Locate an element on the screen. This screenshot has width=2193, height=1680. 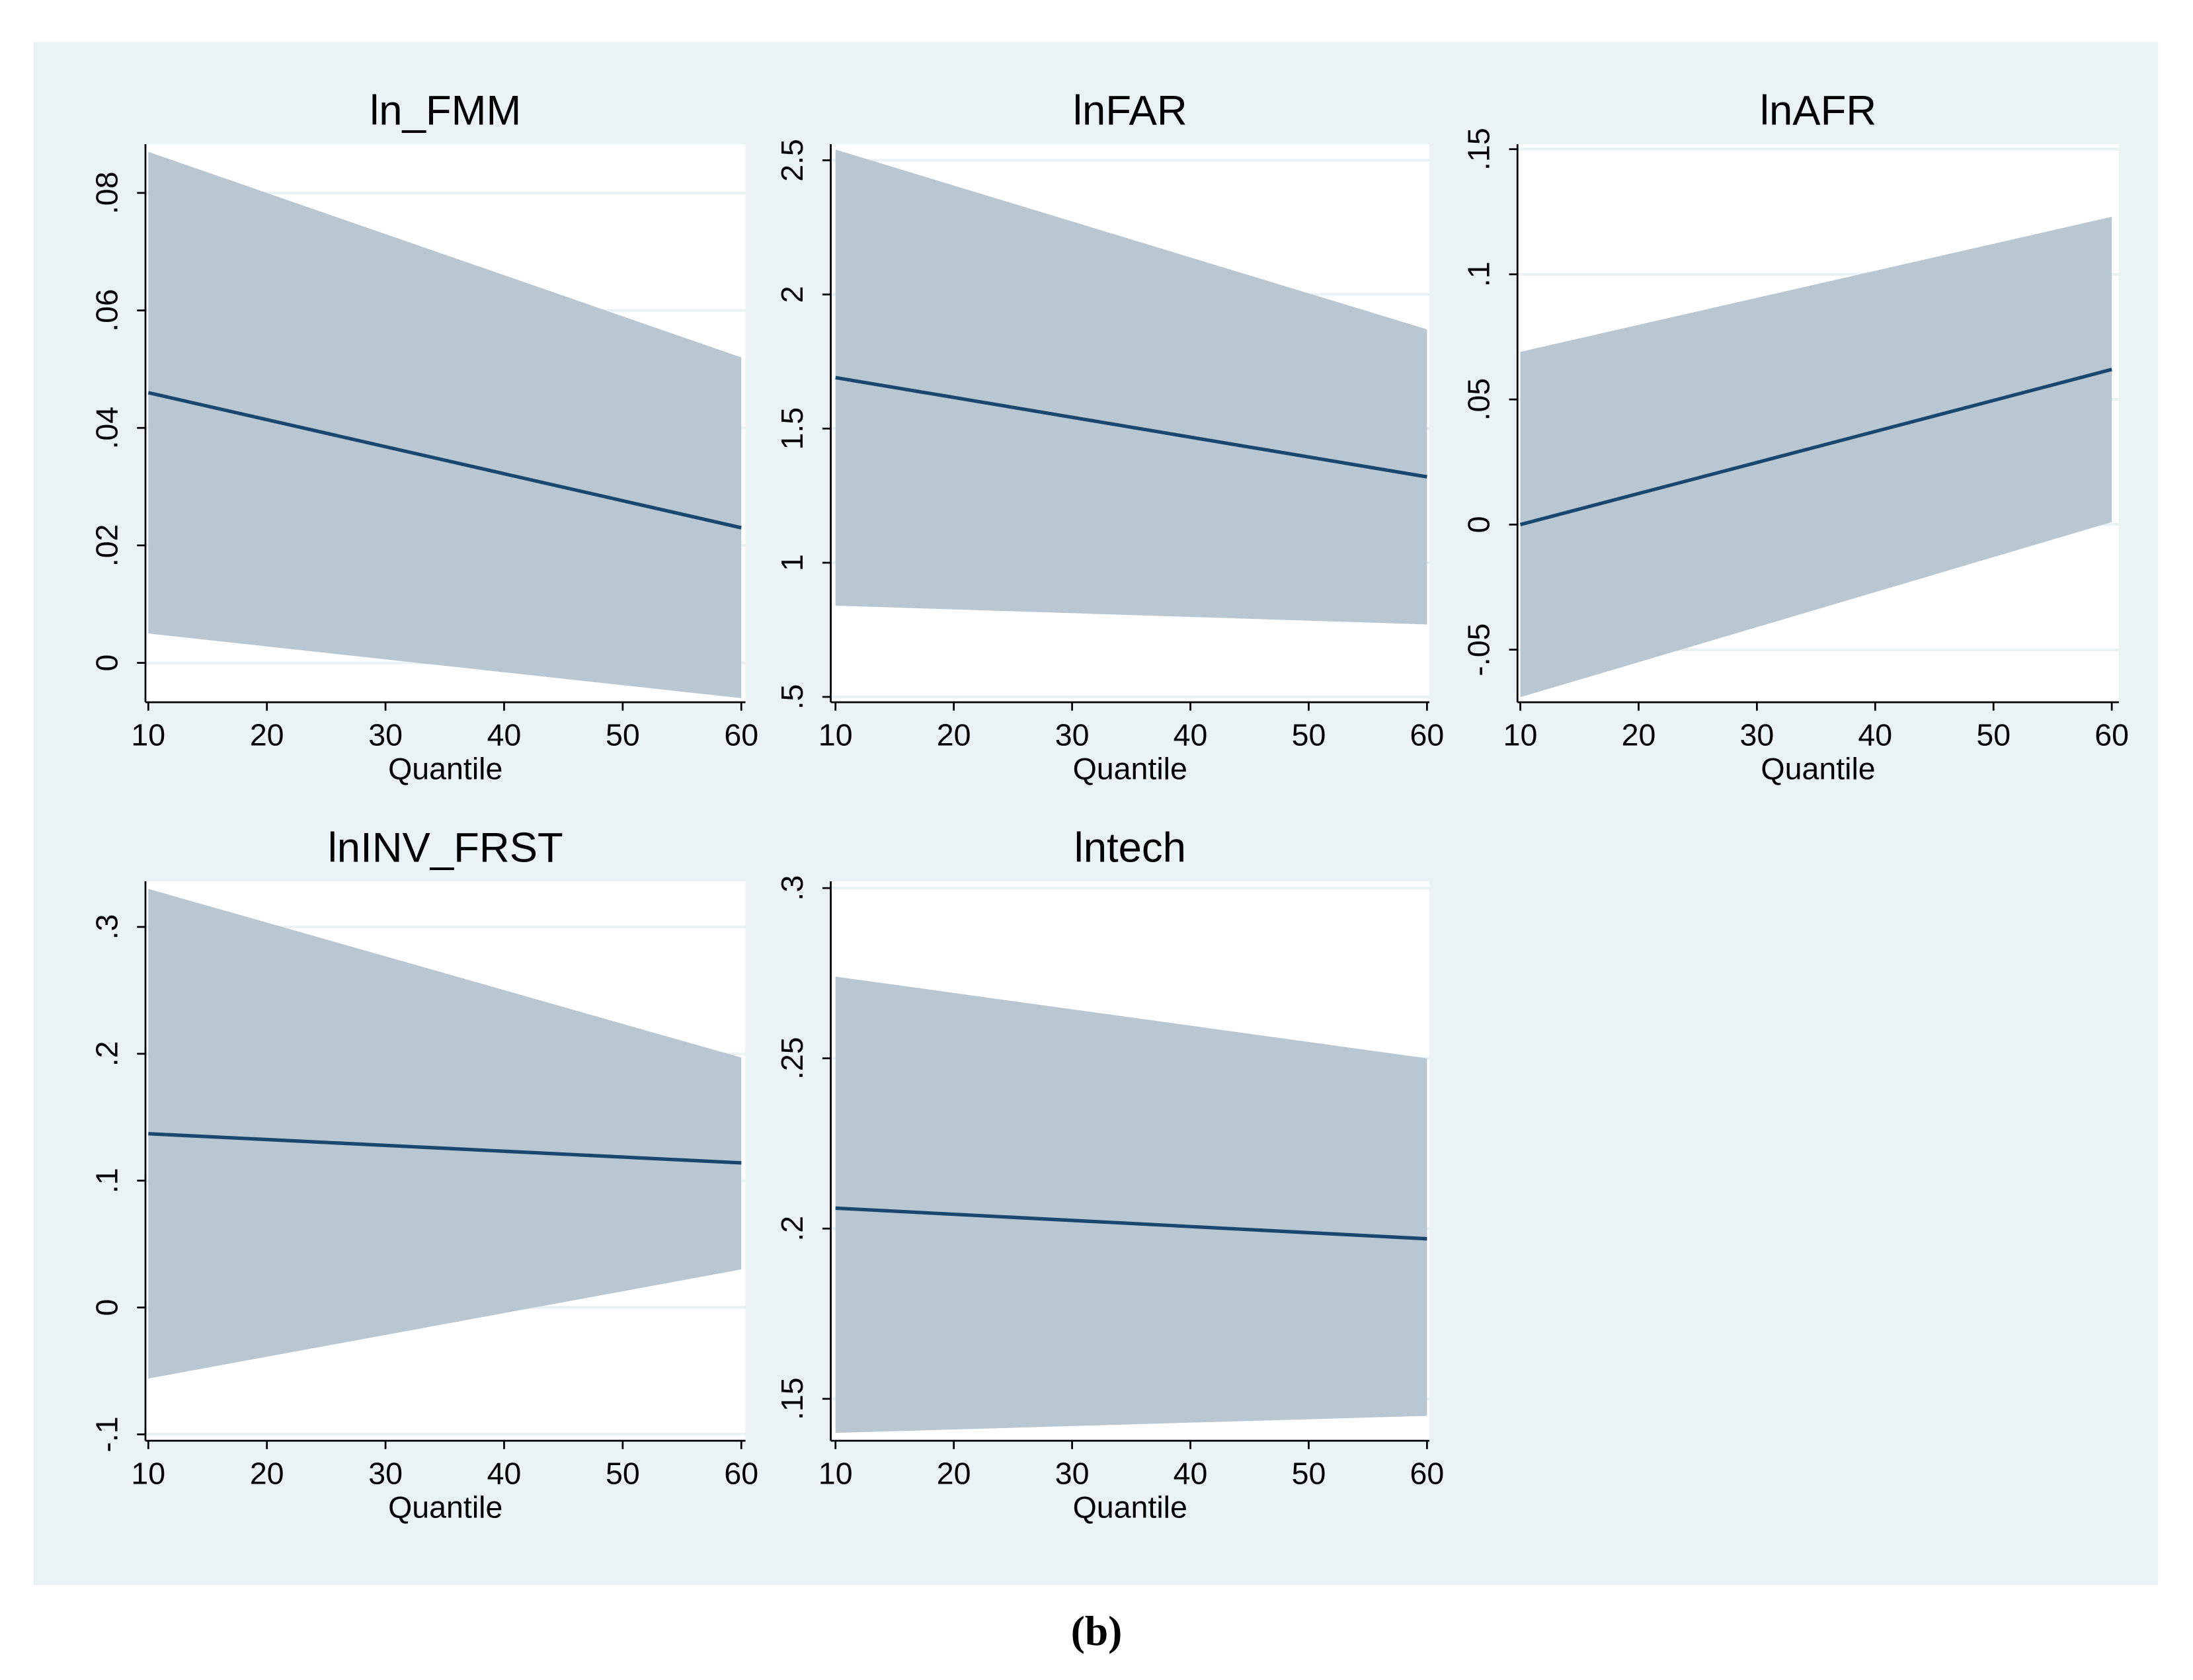
y-tick-label: -.05 is located at coordinates (1479, 649).